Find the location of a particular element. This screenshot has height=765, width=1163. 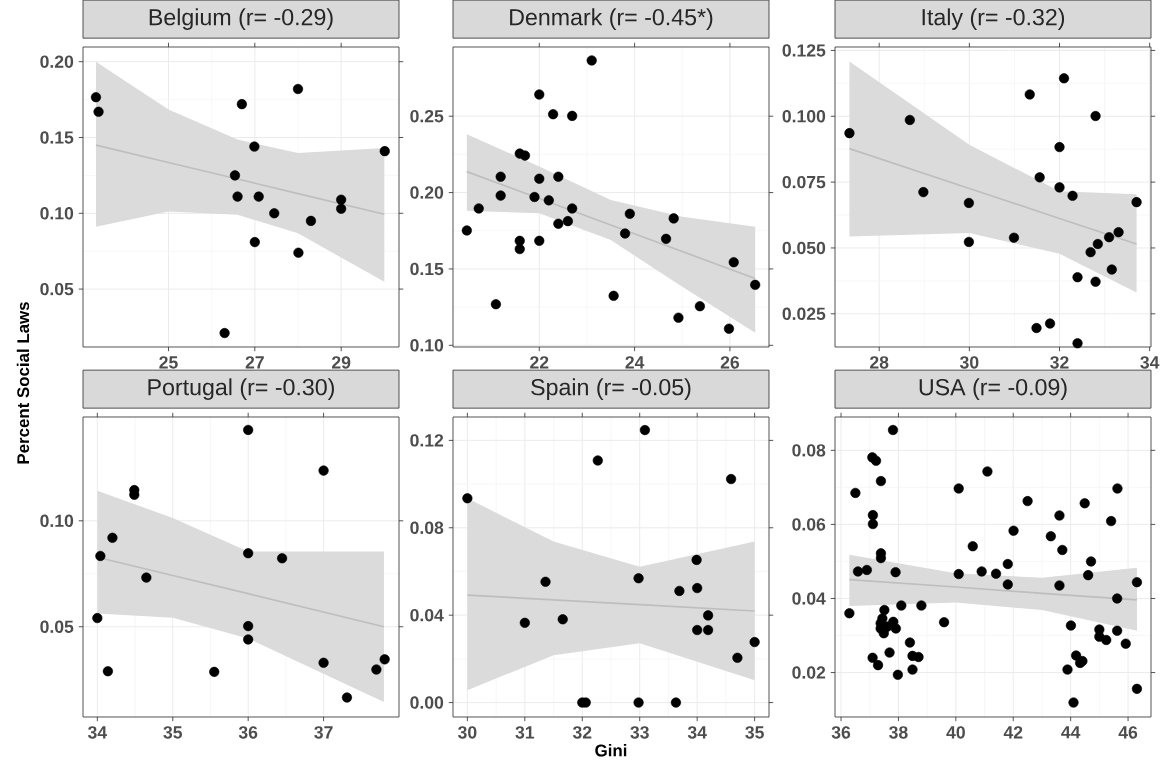

y-tick-label: 0.02 is located at coordinates (809, 672).